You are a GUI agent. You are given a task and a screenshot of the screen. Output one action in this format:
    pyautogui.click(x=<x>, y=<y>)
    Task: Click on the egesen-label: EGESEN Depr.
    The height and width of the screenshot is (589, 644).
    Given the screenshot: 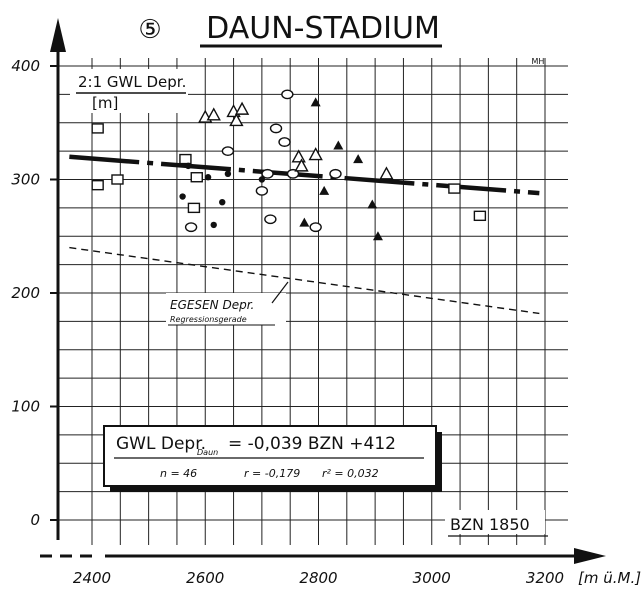 What is the action you would take?
    pyautogui.click(x=212, y=305)
    